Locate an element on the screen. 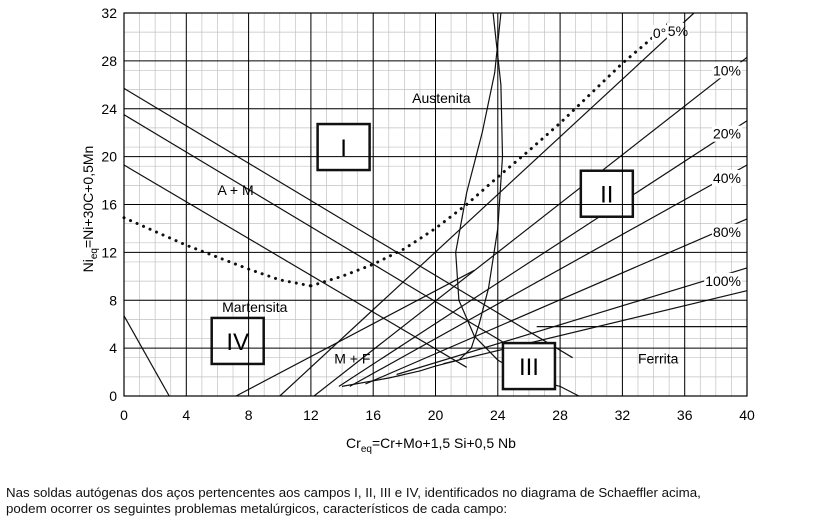 This screenshot has height=523, width=827. y-tick-label: 24 is located at coordinates (109, 109).